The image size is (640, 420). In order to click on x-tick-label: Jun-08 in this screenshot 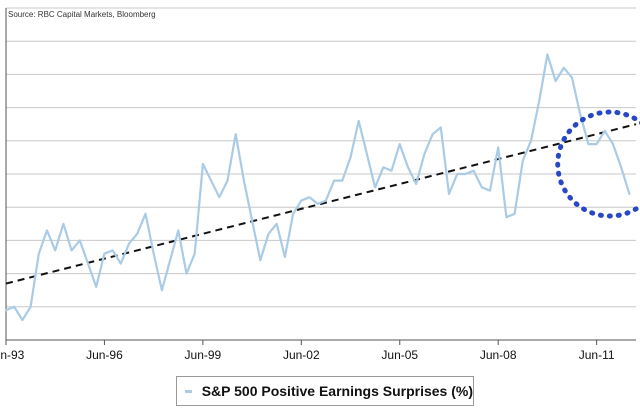, I will do `click(498, 355)`.